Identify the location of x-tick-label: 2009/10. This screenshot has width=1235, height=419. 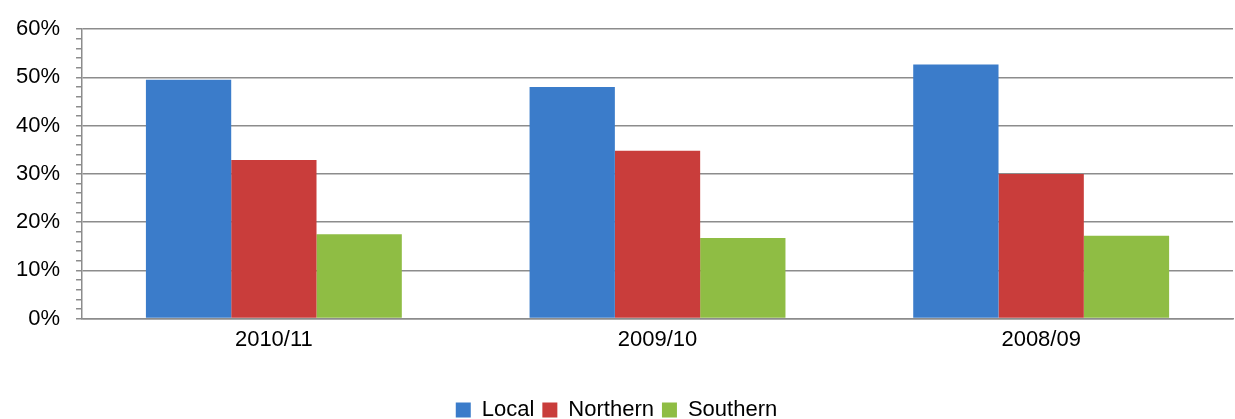
(657, 338).